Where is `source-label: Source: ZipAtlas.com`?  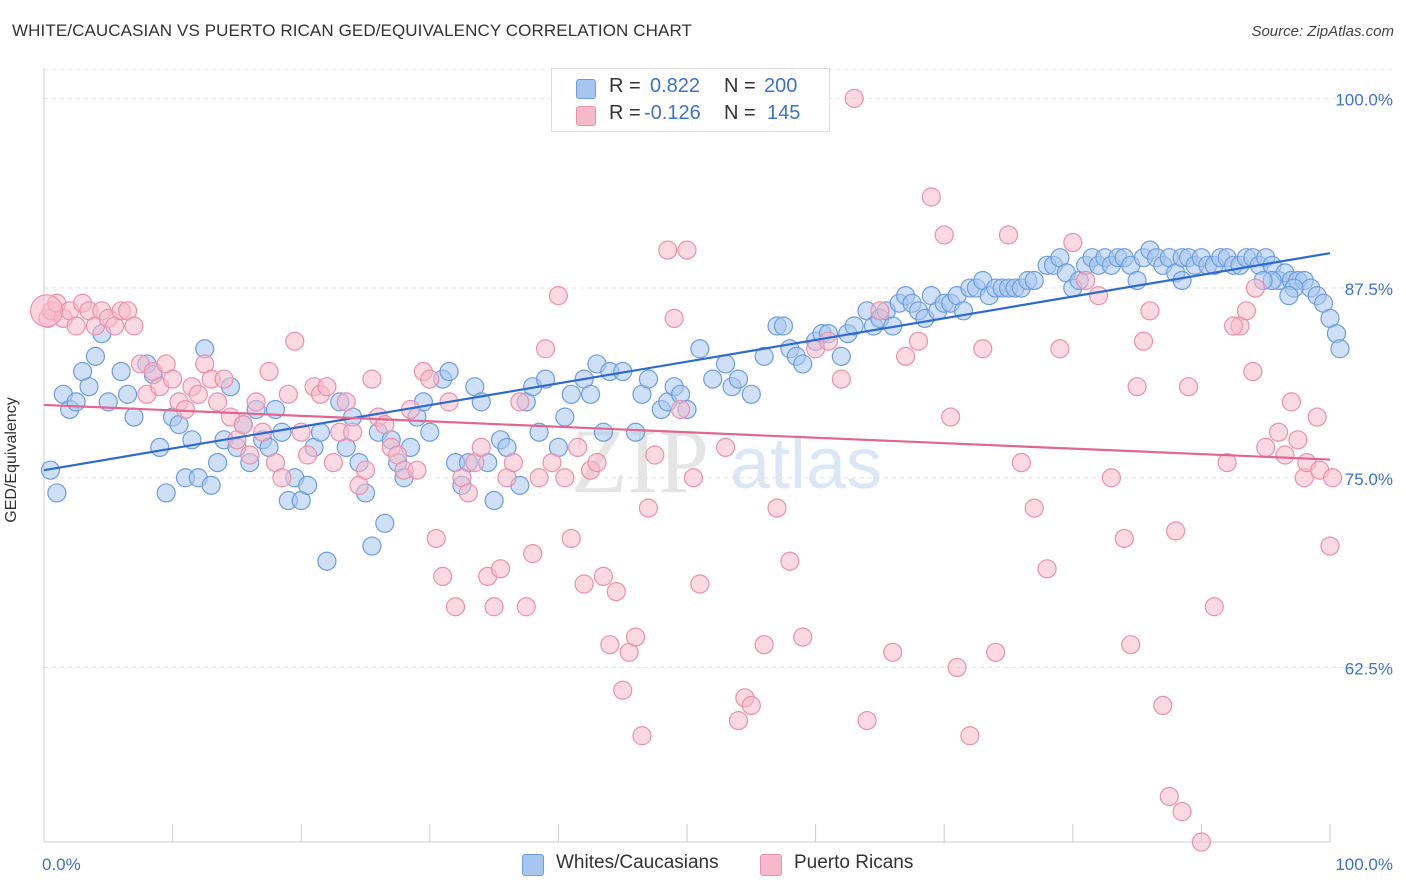
source-label: Source: ZipAtlas.com is located at coordinates (1322, 31).